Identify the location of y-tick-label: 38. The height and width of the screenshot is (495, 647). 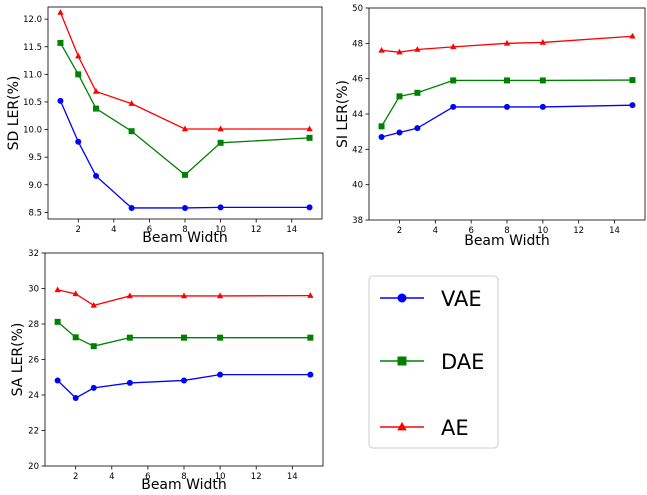
(357, 221).